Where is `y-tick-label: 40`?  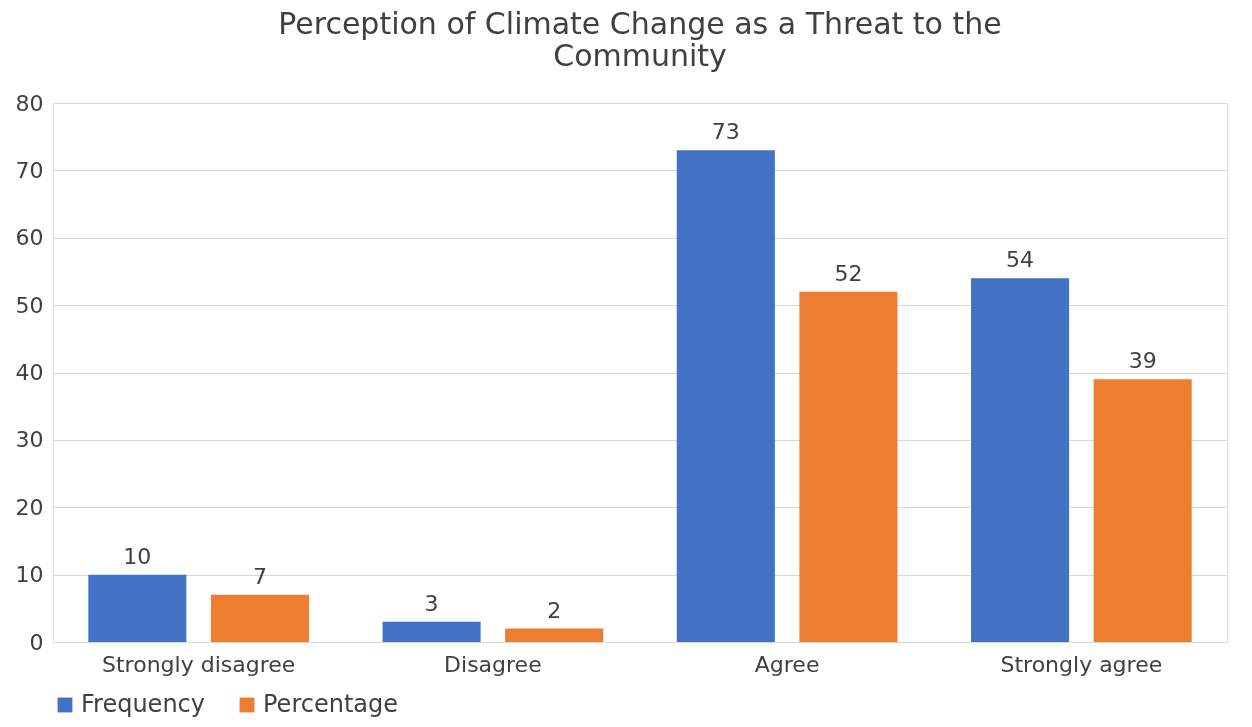
y-tick-label: 40 is located at coordinates (29, 372).